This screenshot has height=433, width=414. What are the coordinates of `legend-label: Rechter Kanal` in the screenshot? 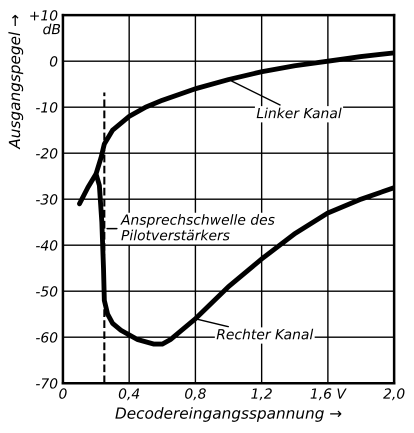 It's located at (265, 334).